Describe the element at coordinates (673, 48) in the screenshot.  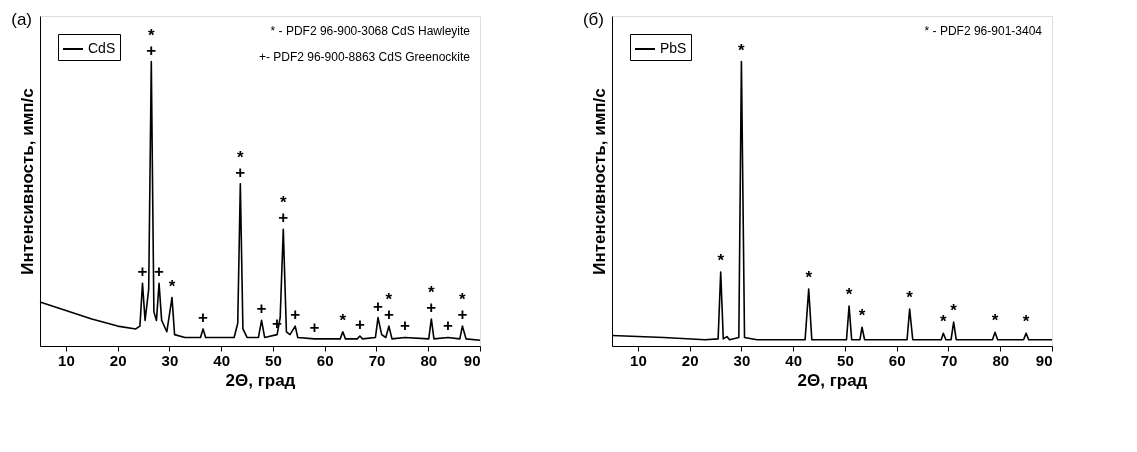
I see `legend-label: PbS` at that location.